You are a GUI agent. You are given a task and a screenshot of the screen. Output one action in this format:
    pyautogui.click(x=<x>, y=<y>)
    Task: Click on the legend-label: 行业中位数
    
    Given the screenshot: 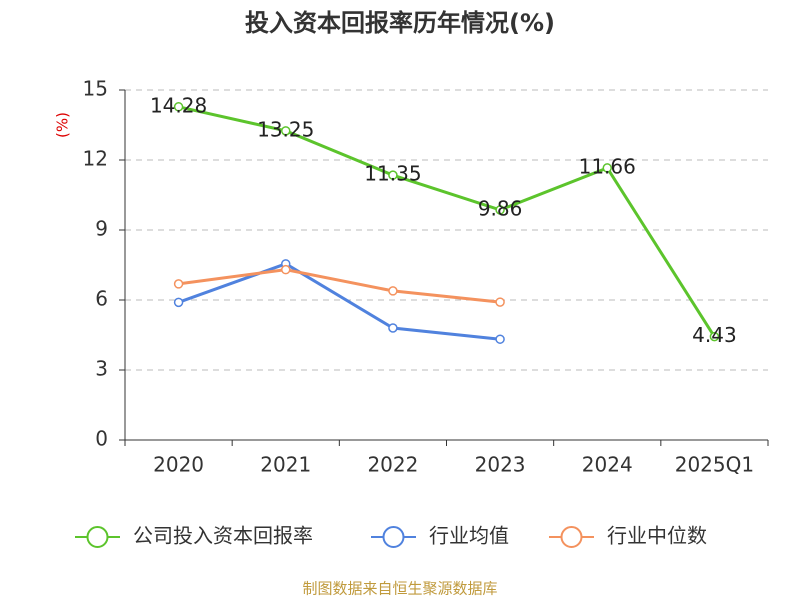 What is the action you would take?
    pyautogui.click(x=657, y=536)
    